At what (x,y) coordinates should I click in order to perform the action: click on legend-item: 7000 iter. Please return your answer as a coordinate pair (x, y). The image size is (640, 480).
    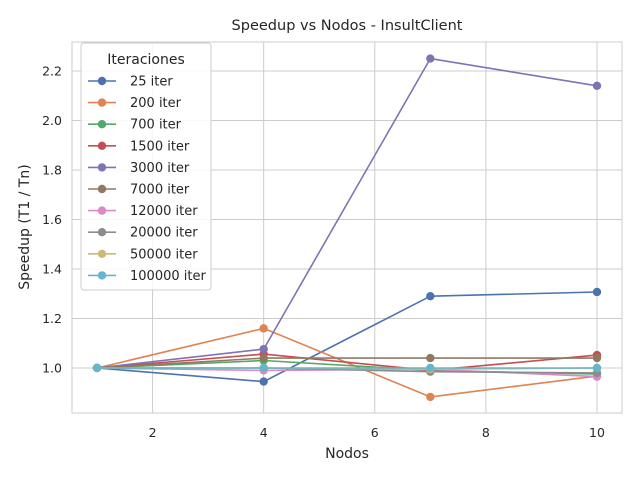
    Looking at the image, I should click on (139, 190).